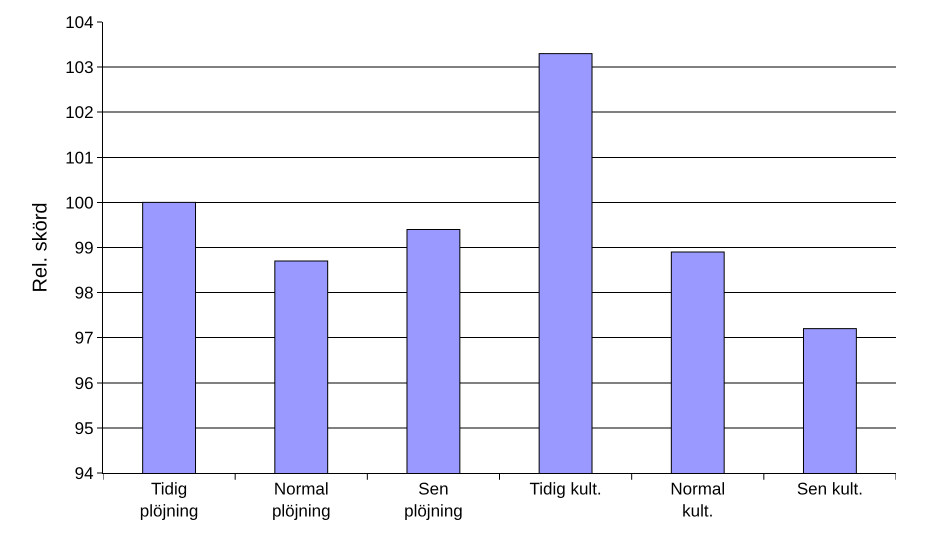 Image resolution: width=925 pixels, height=556 pixels. Describe the element at coordinates (169, 499) in the screenshot. I see `x-tick-label: Tidig plöjning` at that location.